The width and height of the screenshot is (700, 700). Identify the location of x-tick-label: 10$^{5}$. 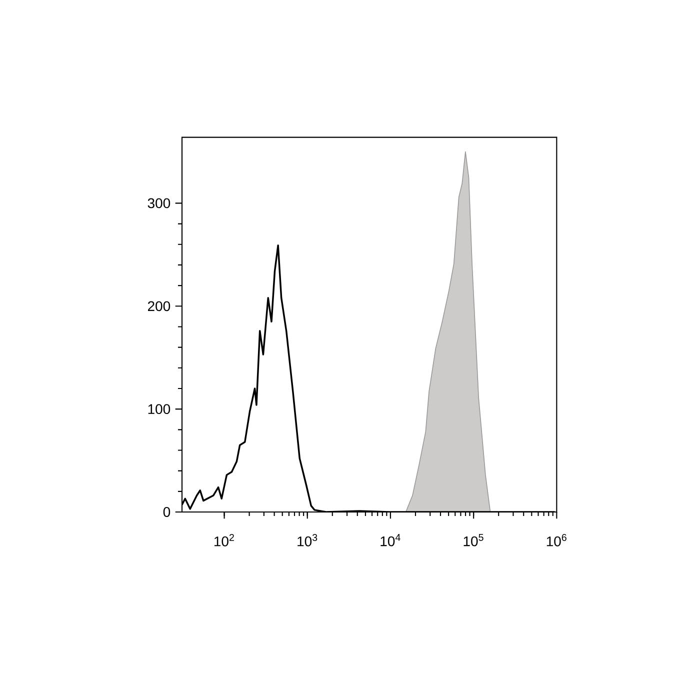
(474, 540).